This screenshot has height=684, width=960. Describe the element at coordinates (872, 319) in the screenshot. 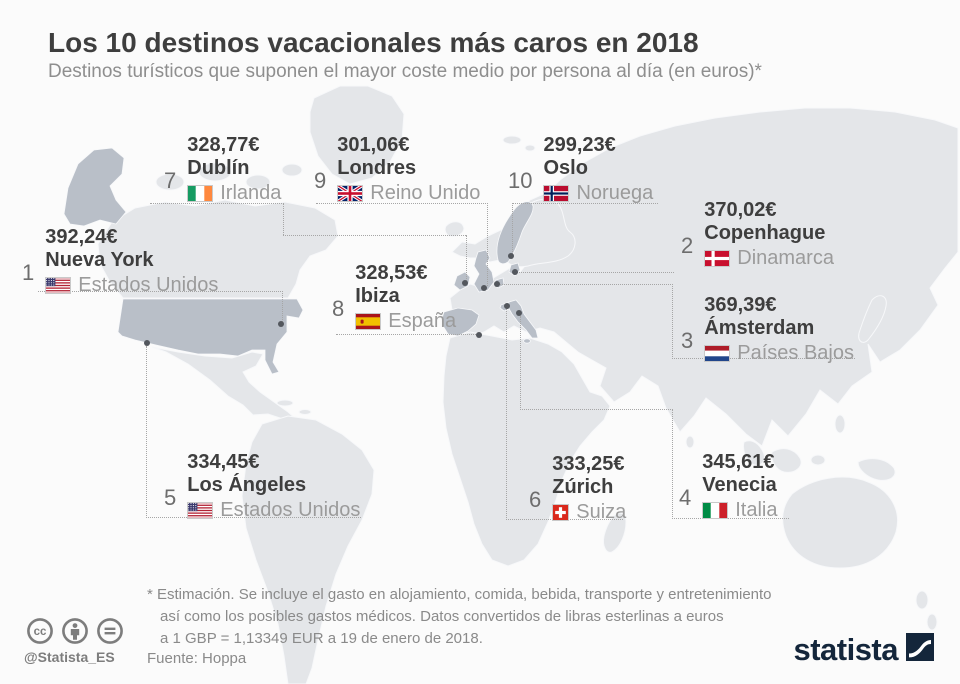

I see `island-japan` at that location.